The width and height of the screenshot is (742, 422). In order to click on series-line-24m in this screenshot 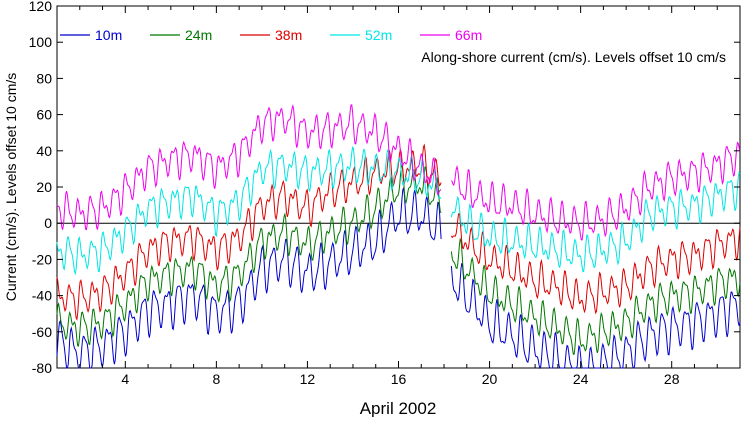, I will do `click(595, 296)`.